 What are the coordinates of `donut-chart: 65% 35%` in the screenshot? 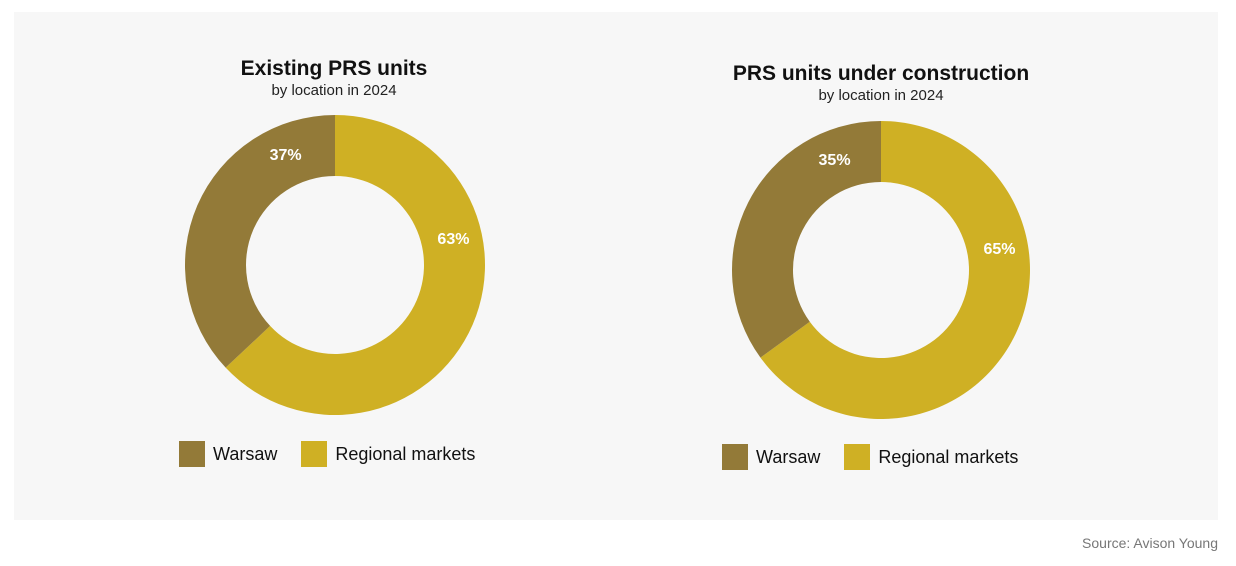 It's located at (881, 270).